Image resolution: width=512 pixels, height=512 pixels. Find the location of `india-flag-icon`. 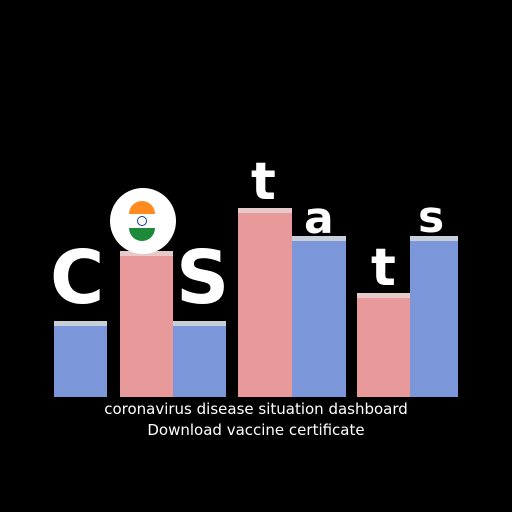

india-flag-icon is located at coordinates (142, 221).